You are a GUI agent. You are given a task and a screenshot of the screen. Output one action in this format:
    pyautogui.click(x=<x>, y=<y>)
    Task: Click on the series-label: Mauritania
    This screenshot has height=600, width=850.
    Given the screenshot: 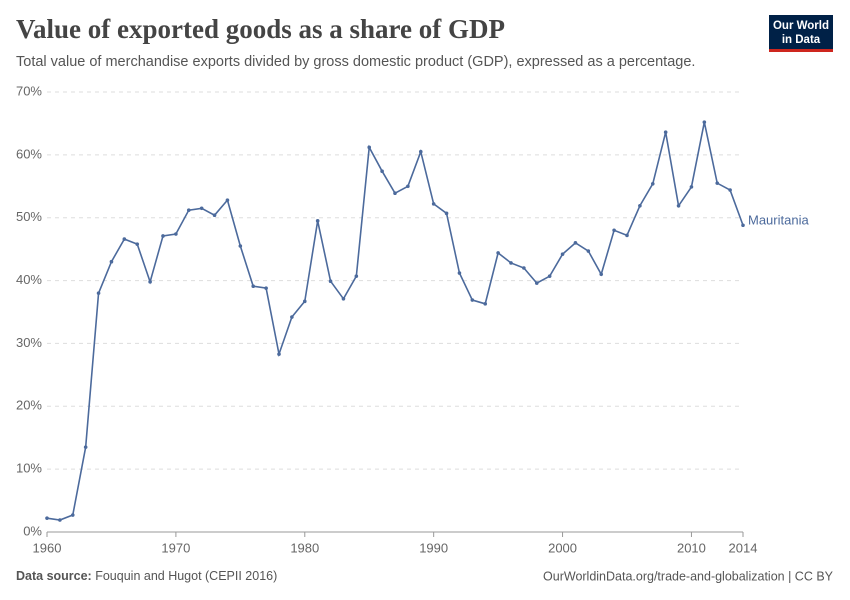 What is the action you would take?
    pyautogui.click(x=778, y=220)
    